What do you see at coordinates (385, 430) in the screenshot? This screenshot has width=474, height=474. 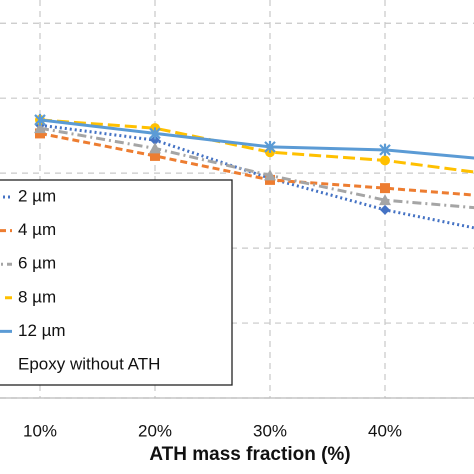 I see `x-tick-label: 40%` at bounding box center [385, 430].